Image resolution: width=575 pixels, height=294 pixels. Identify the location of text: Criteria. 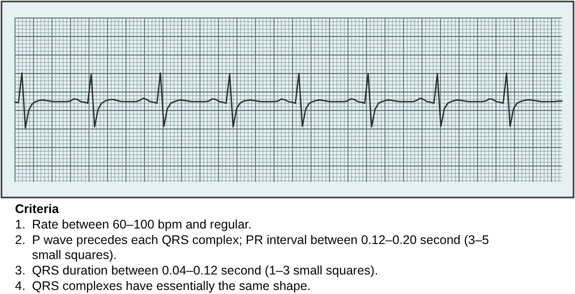
(37, 209).